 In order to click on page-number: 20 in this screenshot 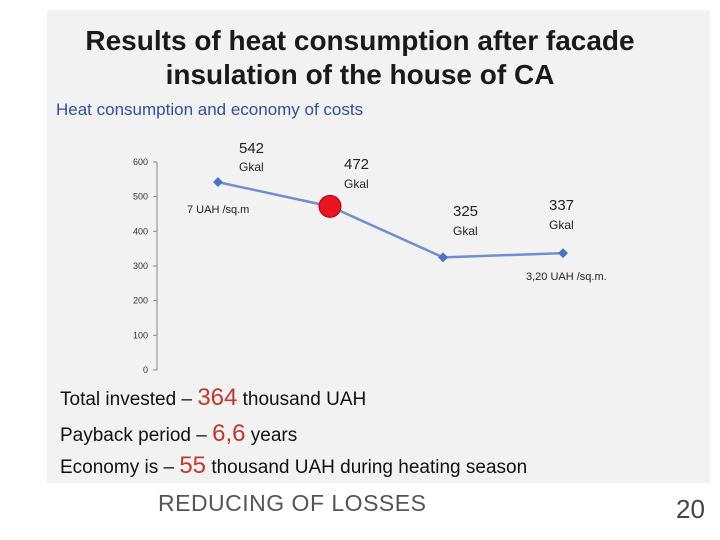, I will do `click(690, 509)`.